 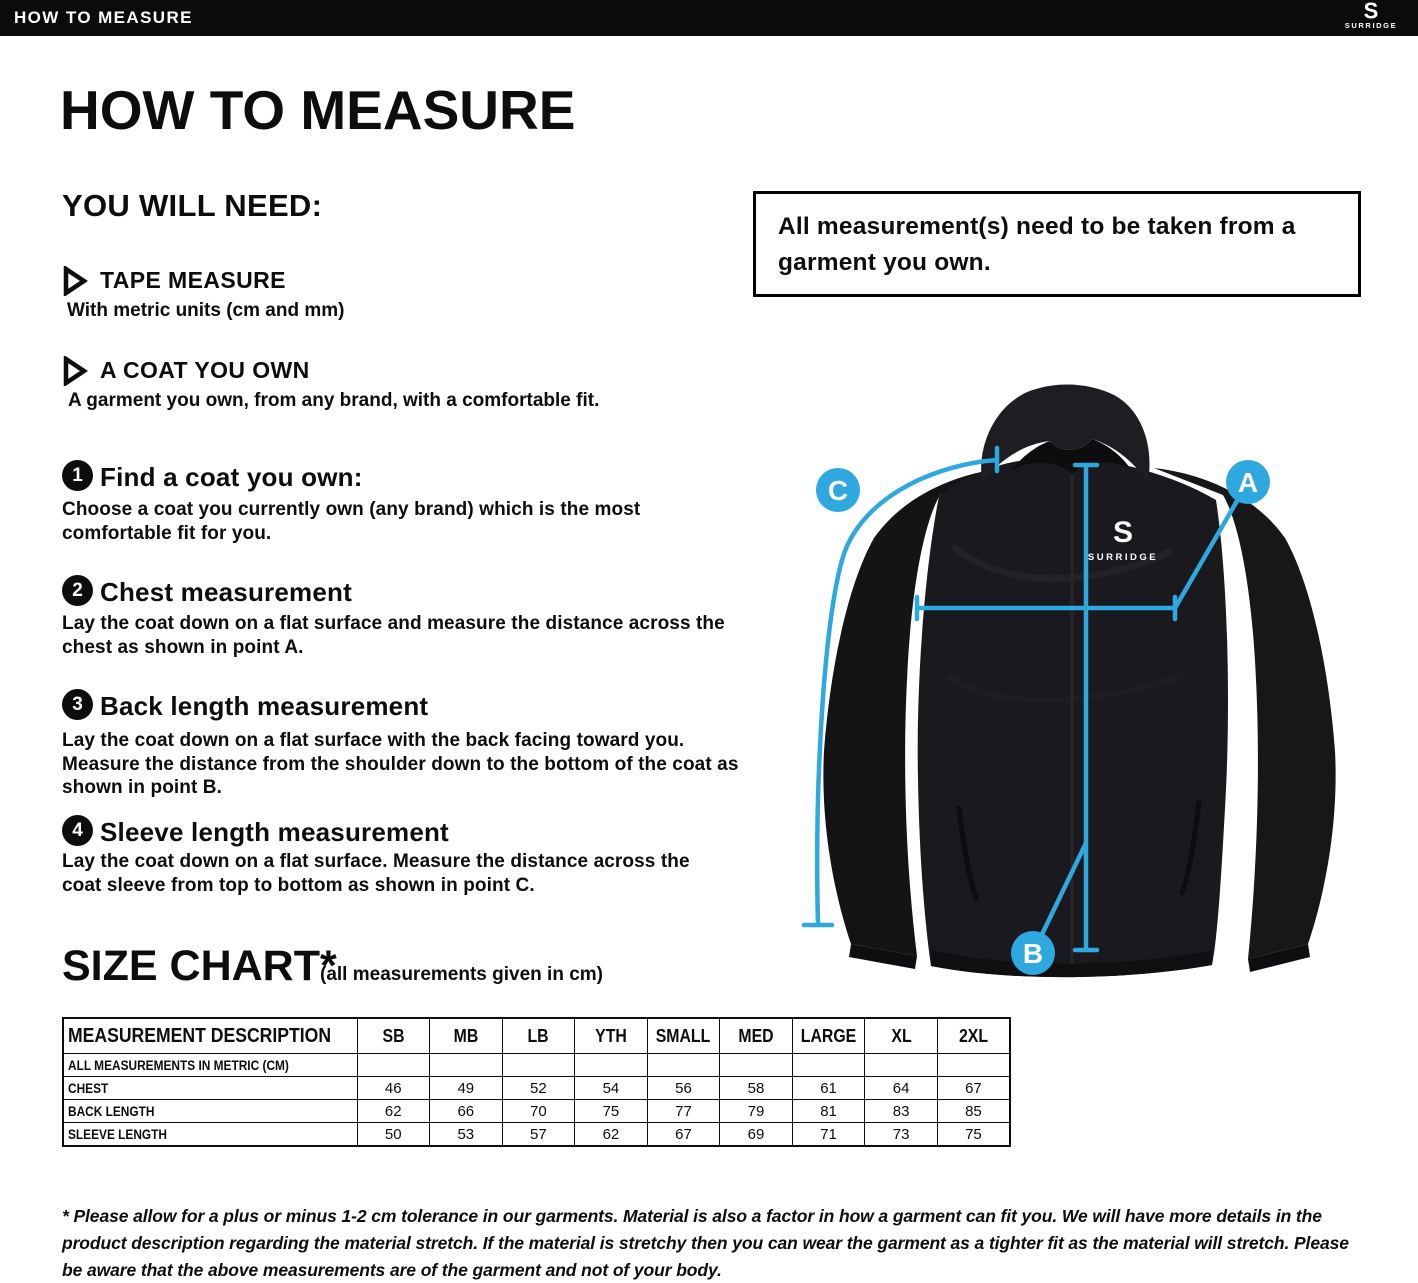 I want to click on cell: 54, so click(x=611, y=1088).